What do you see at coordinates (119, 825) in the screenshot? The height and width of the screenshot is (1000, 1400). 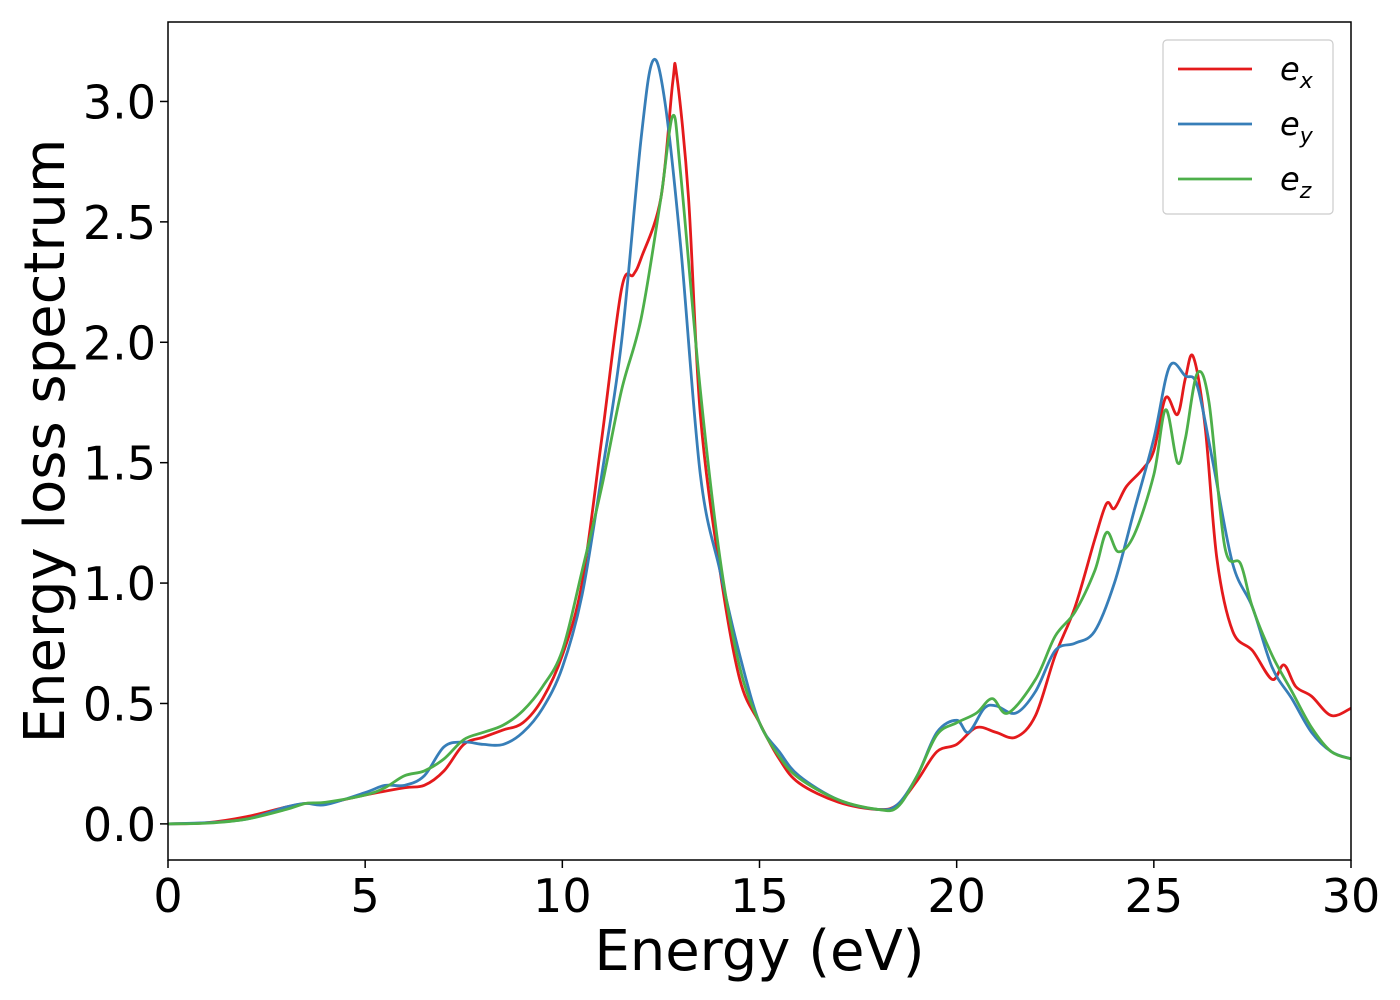 I see `y-tick-label: 0.0` at bounding box center [119, 825].